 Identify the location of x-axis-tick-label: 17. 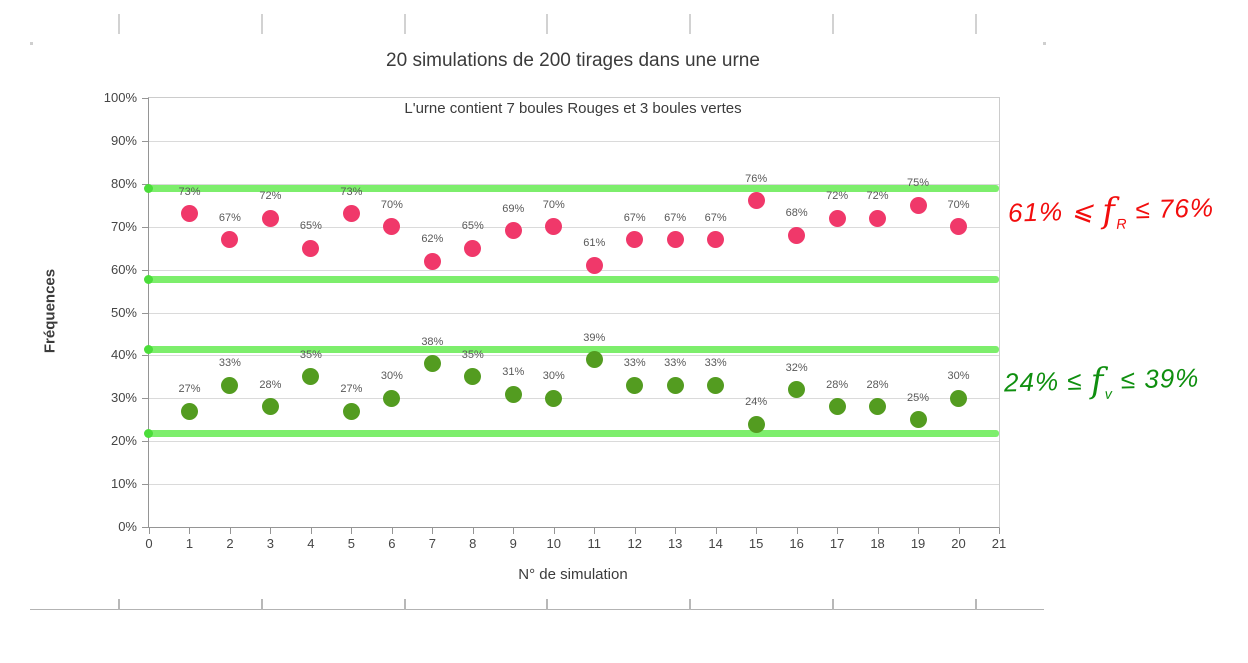
(837, 543).